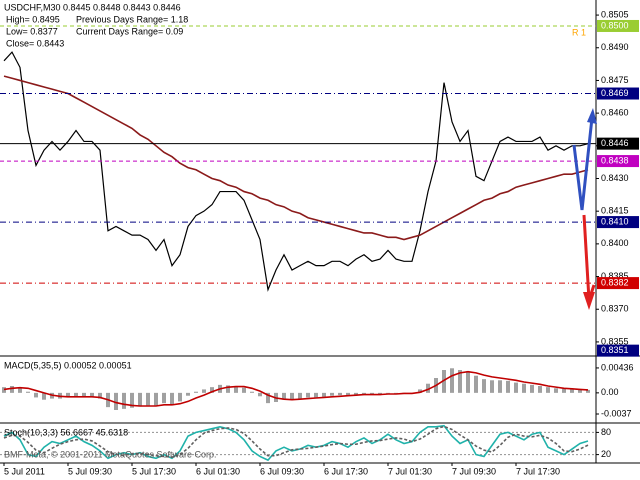 The height and width of the screenshot is (480, 640). What do you see at coordinates (33, 19) in the screenshot?
I see `high: High= 0.8495` at bounding box center [33, 19].